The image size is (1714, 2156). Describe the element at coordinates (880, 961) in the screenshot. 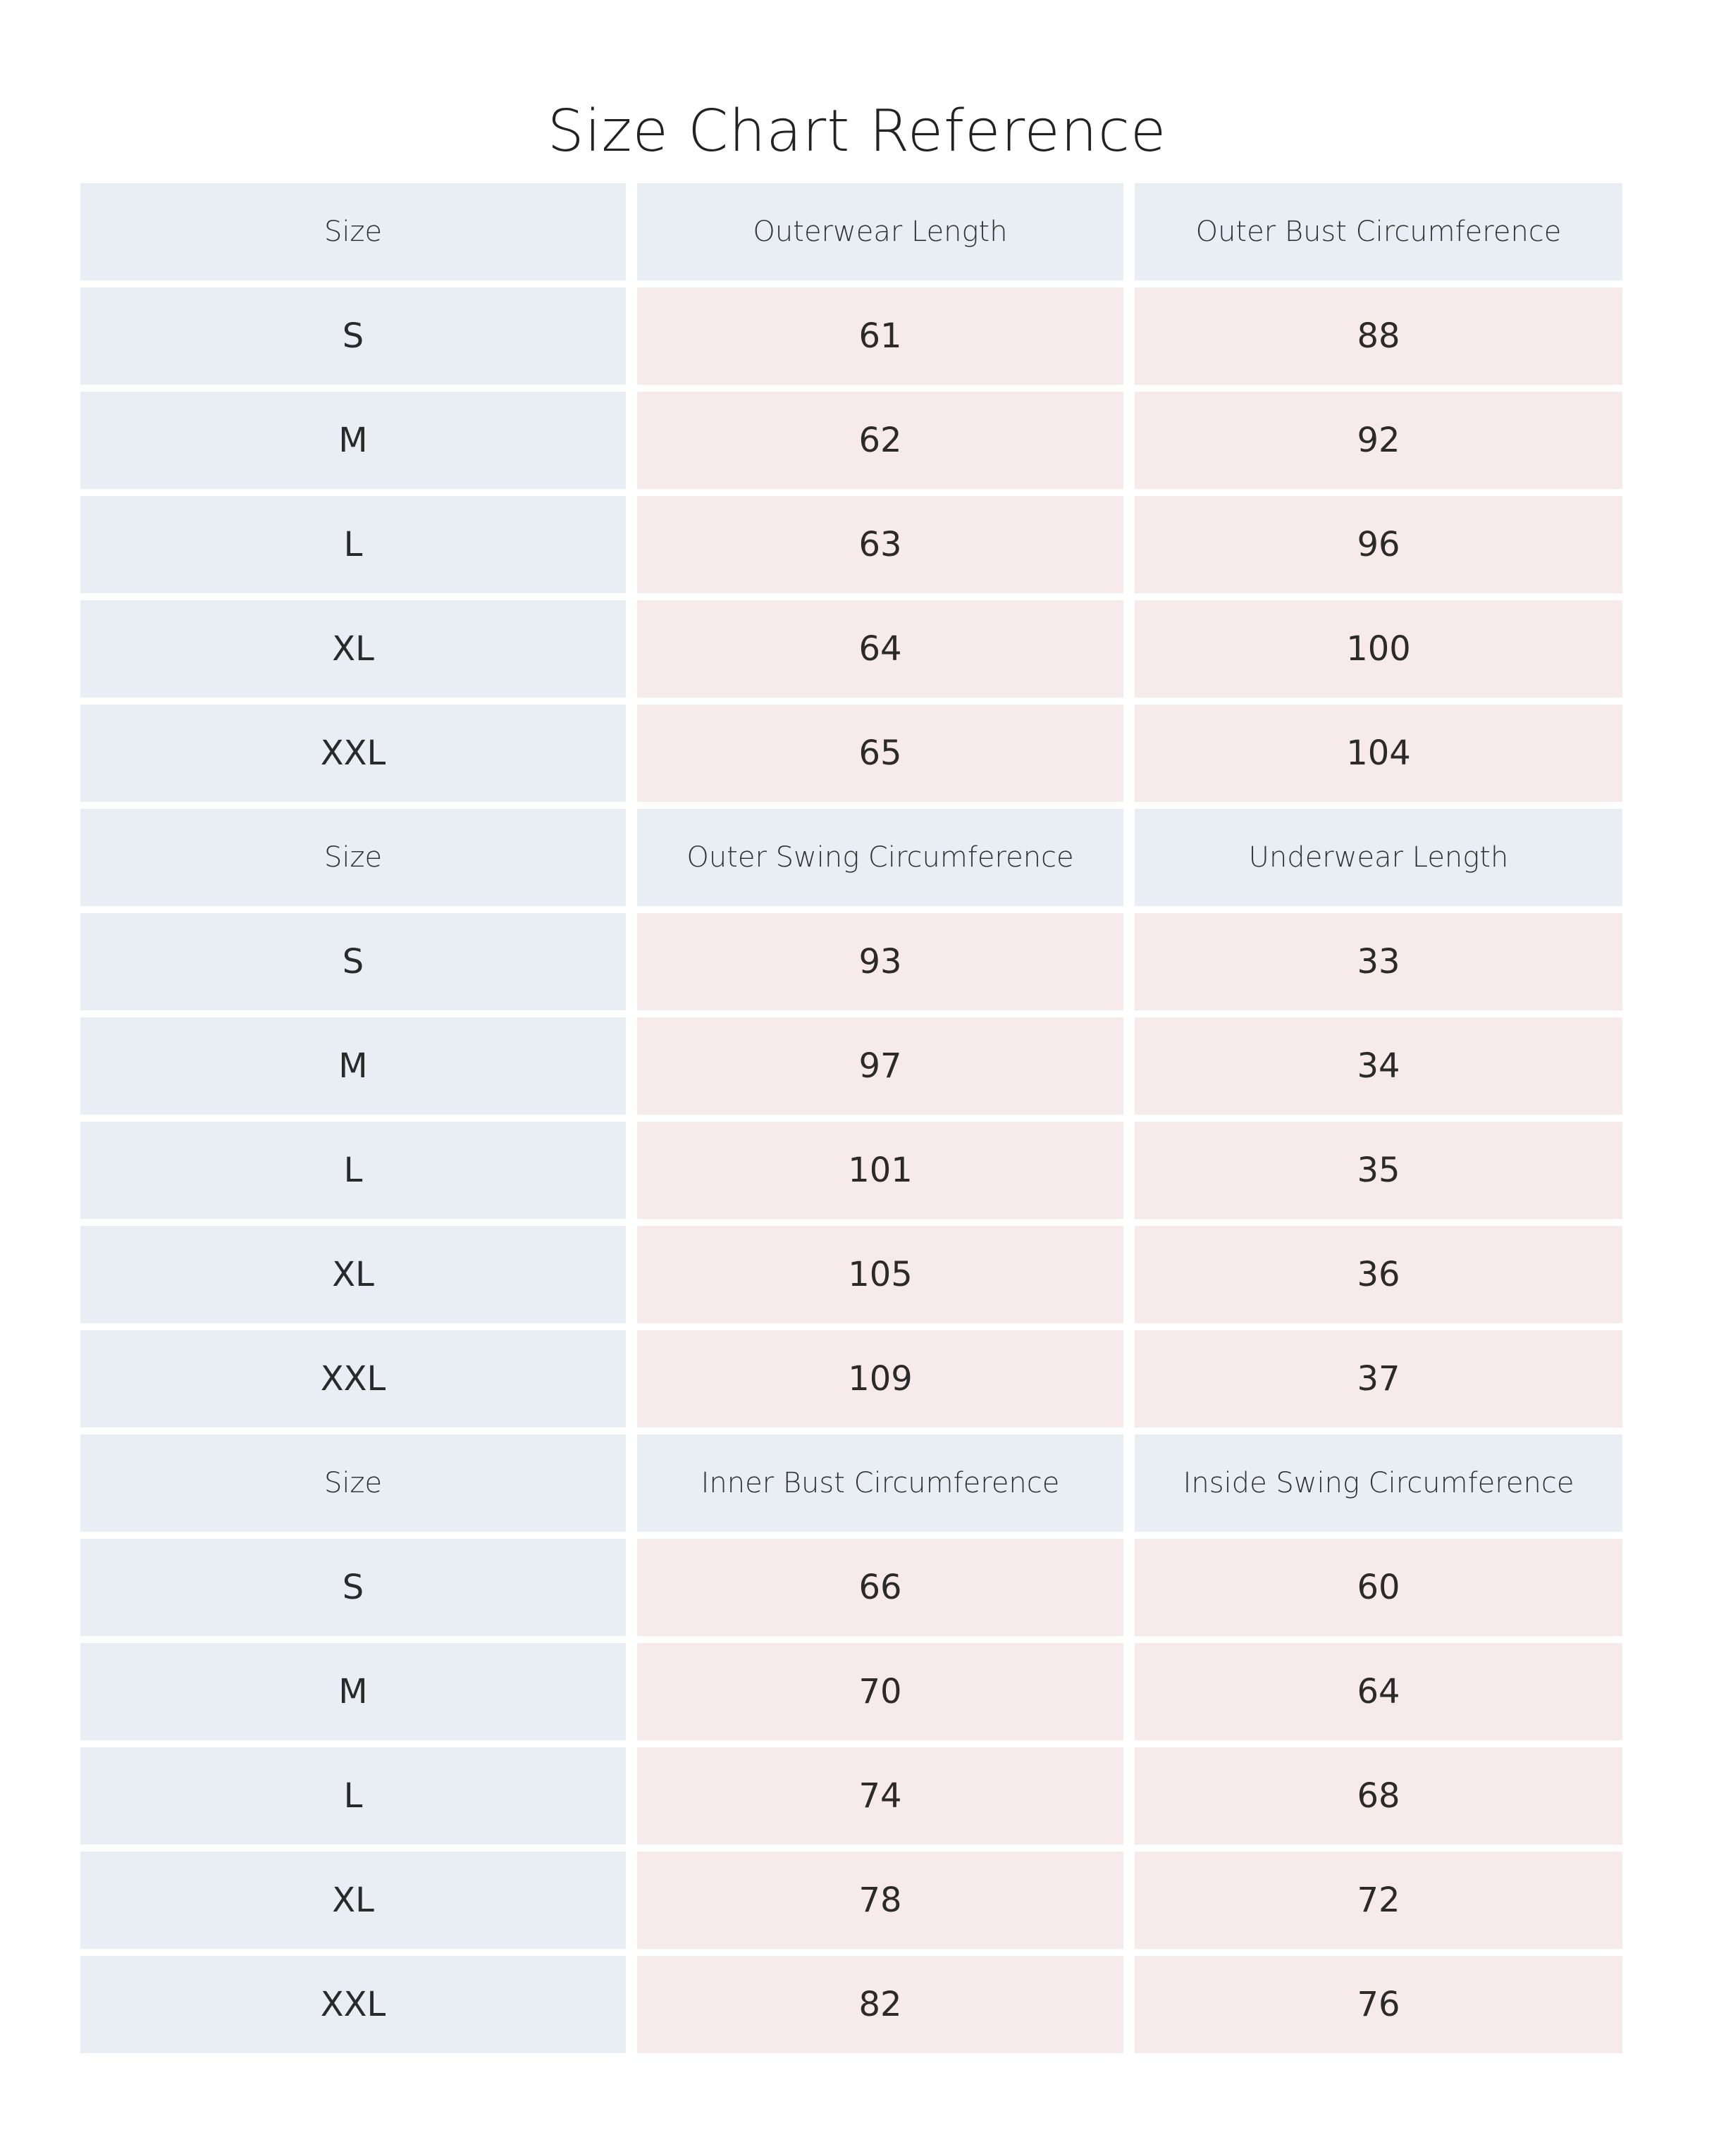

I see `measurement-value-cell: 93` at that location.